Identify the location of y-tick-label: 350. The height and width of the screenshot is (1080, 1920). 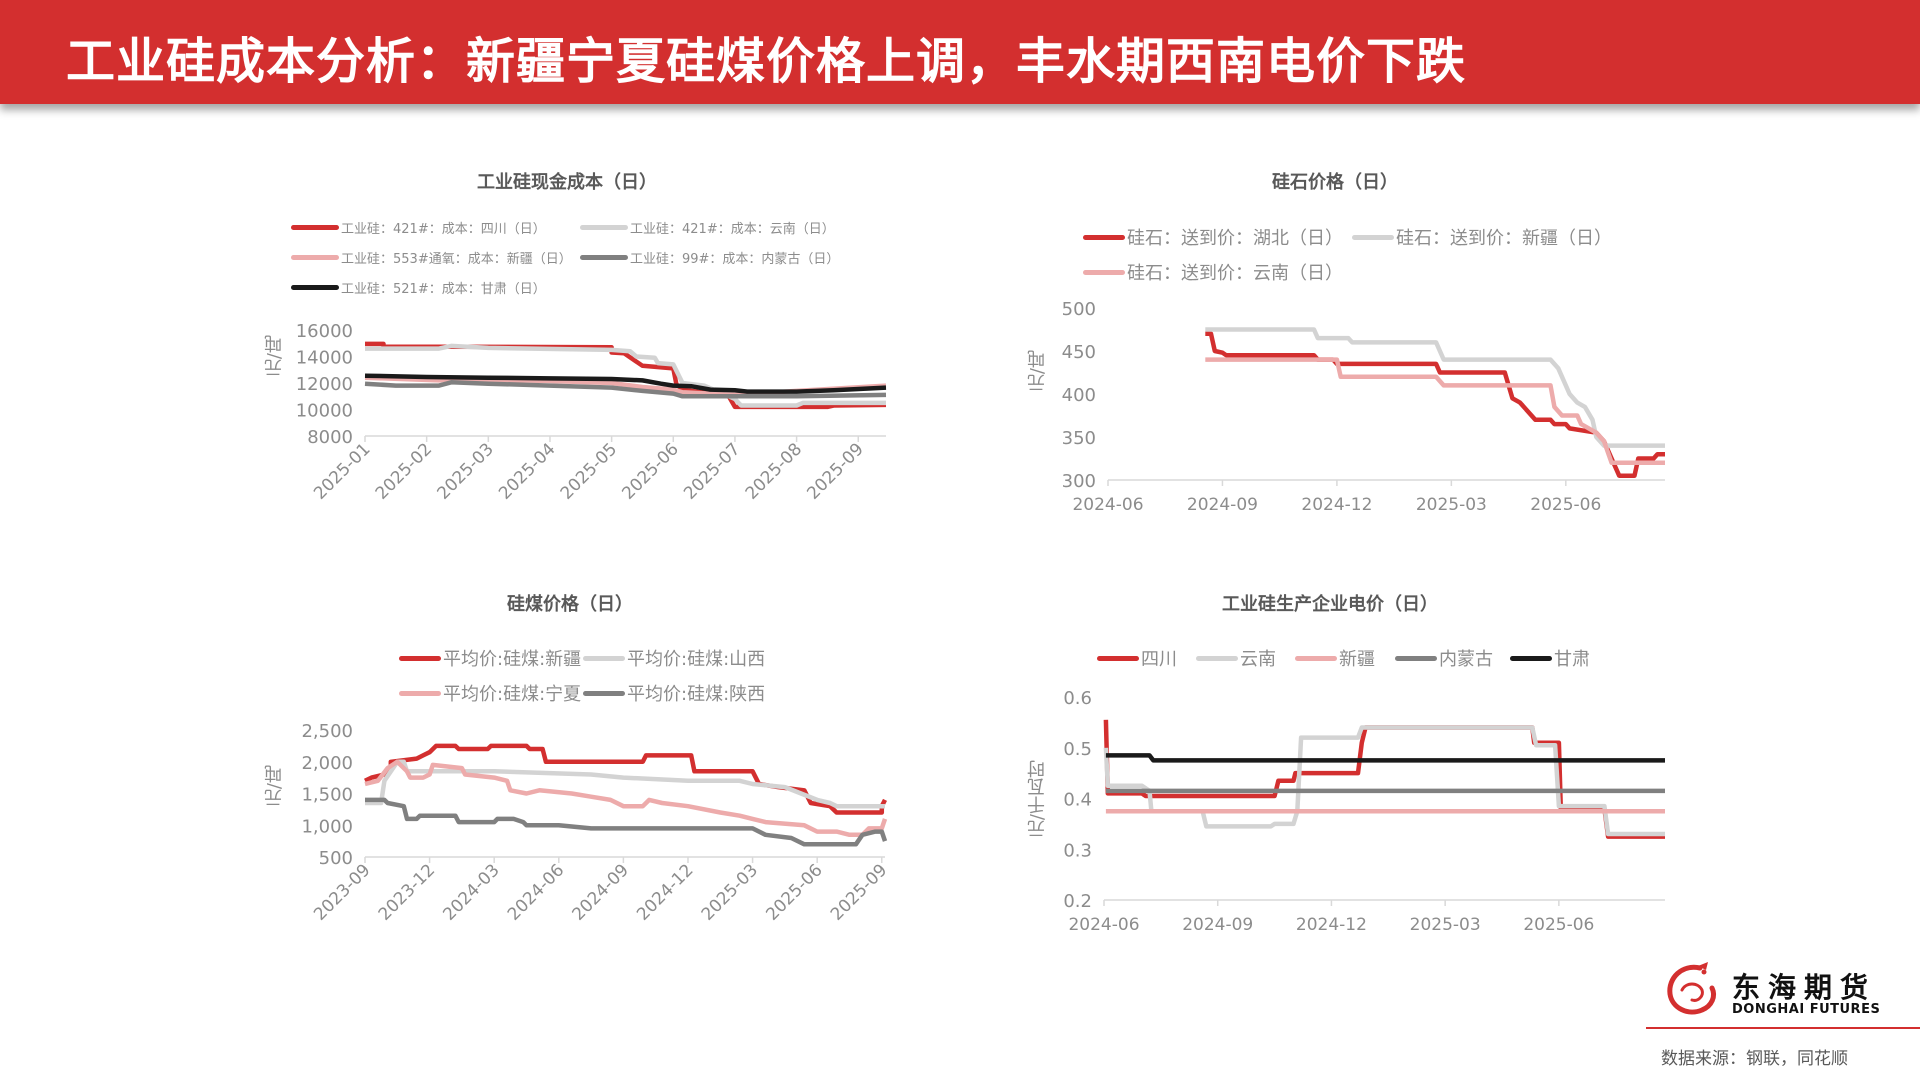
(1079, 438).